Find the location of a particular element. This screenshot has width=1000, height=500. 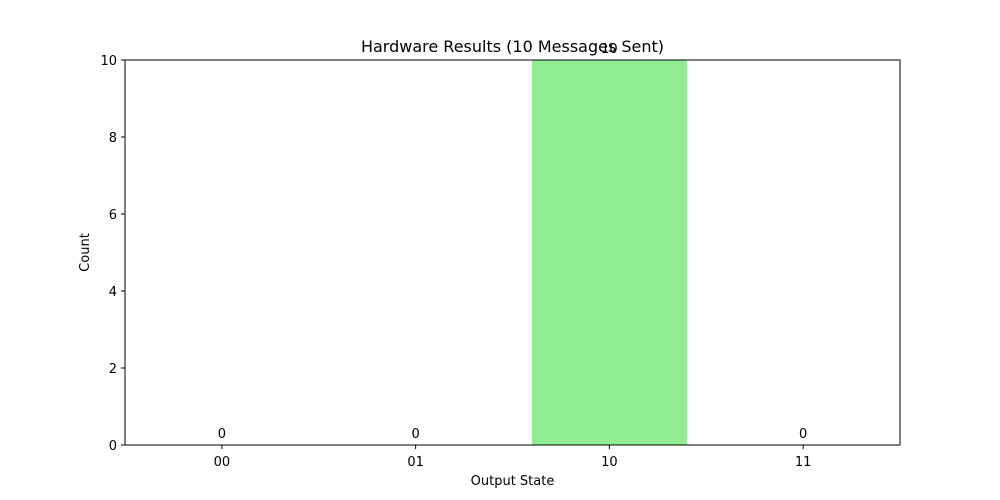

x-tick-label: 11 is located at coordinates (803, 462).